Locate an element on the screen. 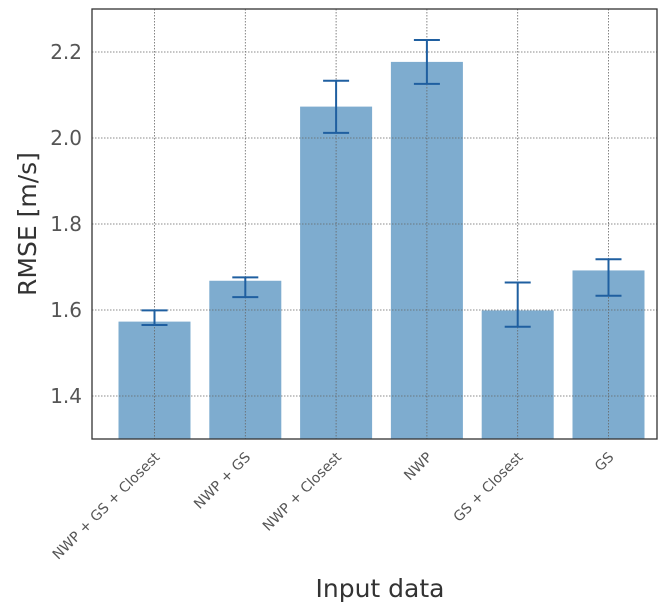 The image size is (658, 603). y-tick-label: 1.6 is located at coordinates (66, 310).